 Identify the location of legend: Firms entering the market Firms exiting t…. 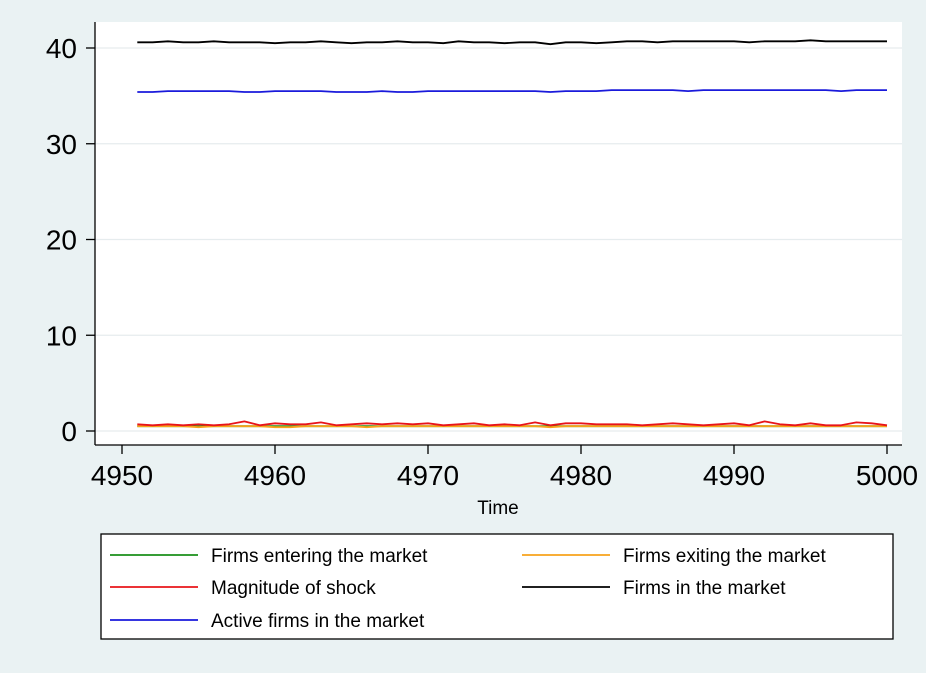
(497, 586).